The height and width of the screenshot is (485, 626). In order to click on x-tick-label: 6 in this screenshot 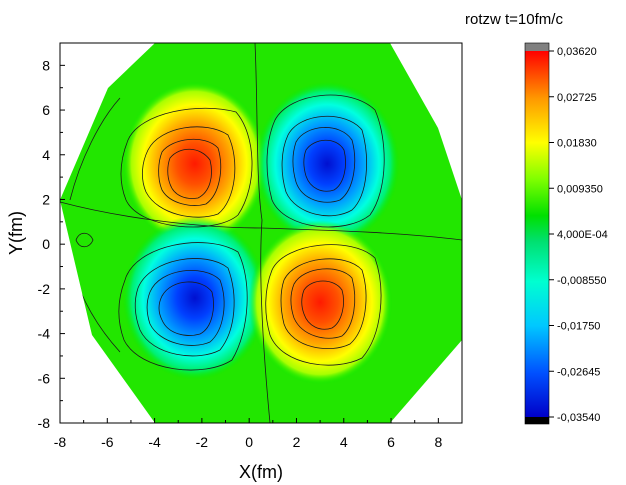, I will do `click(391, 442)`.